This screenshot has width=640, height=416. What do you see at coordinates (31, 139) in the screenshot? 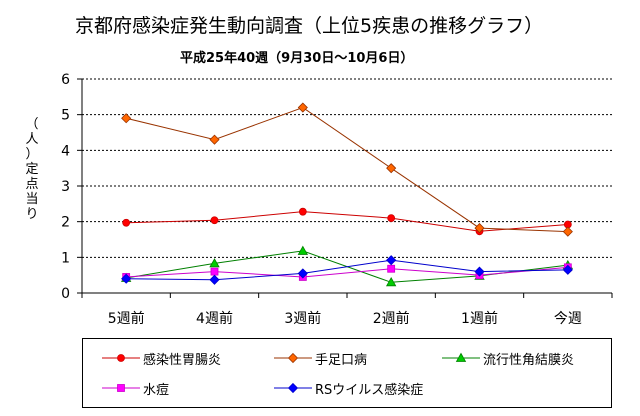
I see `y-axis-label-char: 人` at bounding box center [31, 139].